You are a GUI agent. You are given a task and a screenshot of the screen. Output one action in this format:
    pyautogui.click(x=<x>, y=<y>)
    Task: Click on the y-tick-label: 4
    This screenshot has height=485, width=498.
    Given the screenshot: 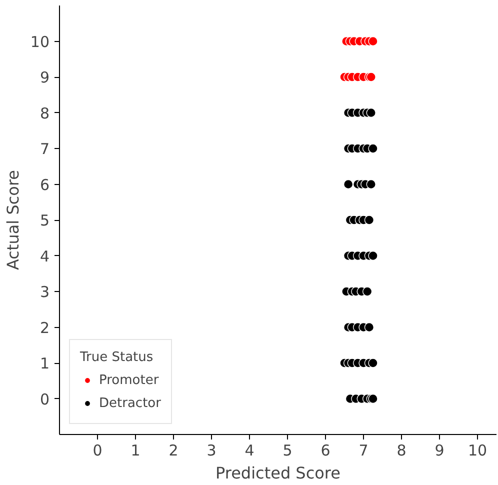 What is the action you would take?
    pyautogui.click(x=45, y=256)
    